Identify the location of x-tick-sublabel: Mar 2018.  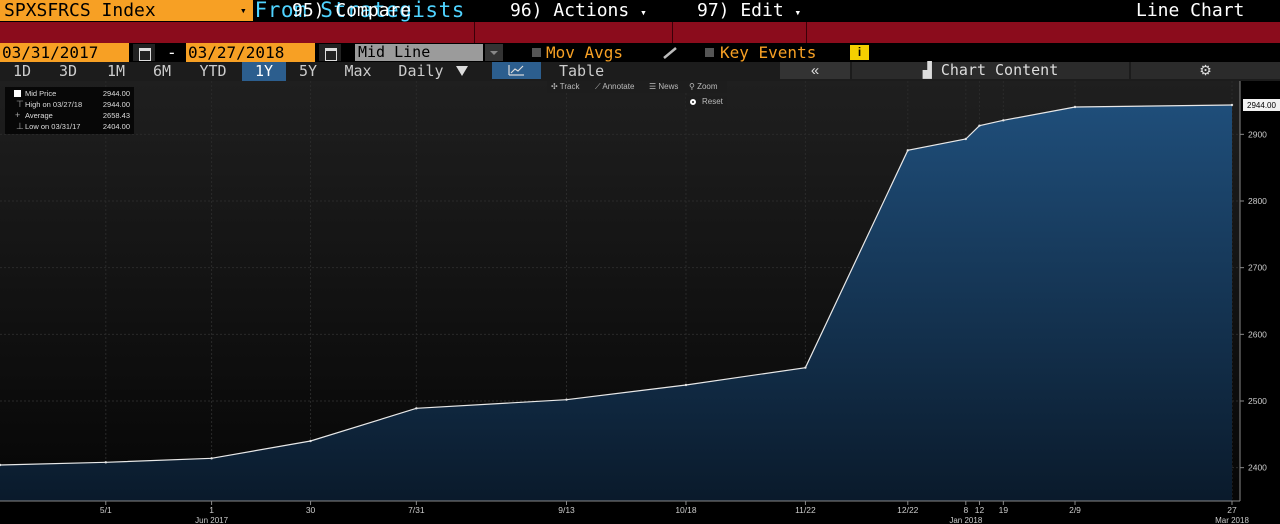
(1232, 520).